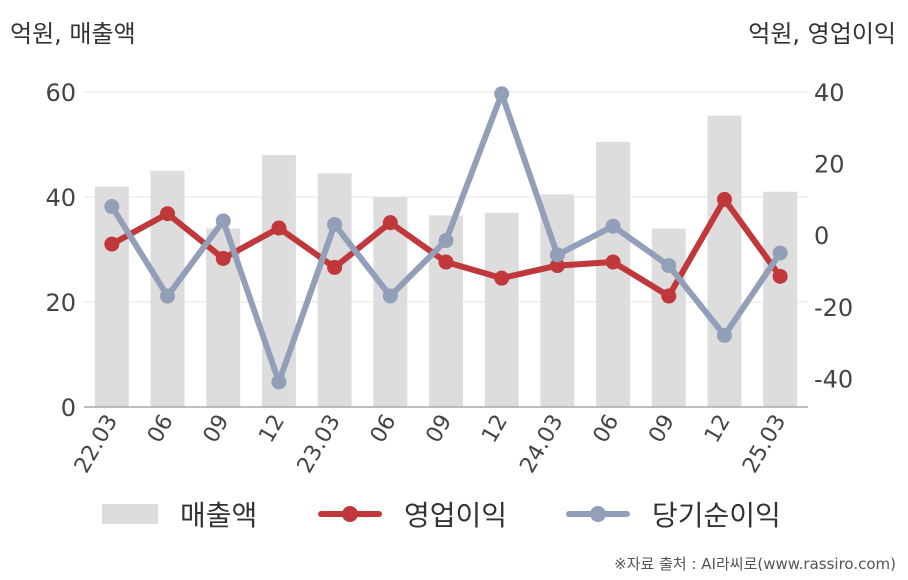 This screenshot has width=908, height=580. I want to click on legend-item-operating-profit: 영업이익, so click(412, 514).